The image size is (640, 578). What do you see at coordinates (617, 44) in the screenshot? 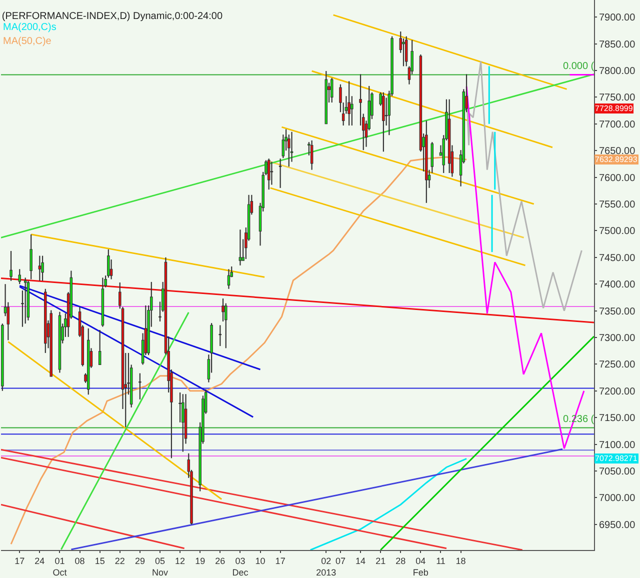
I see `y-tick-label: 7850.00` at bounding box center [617, 44].